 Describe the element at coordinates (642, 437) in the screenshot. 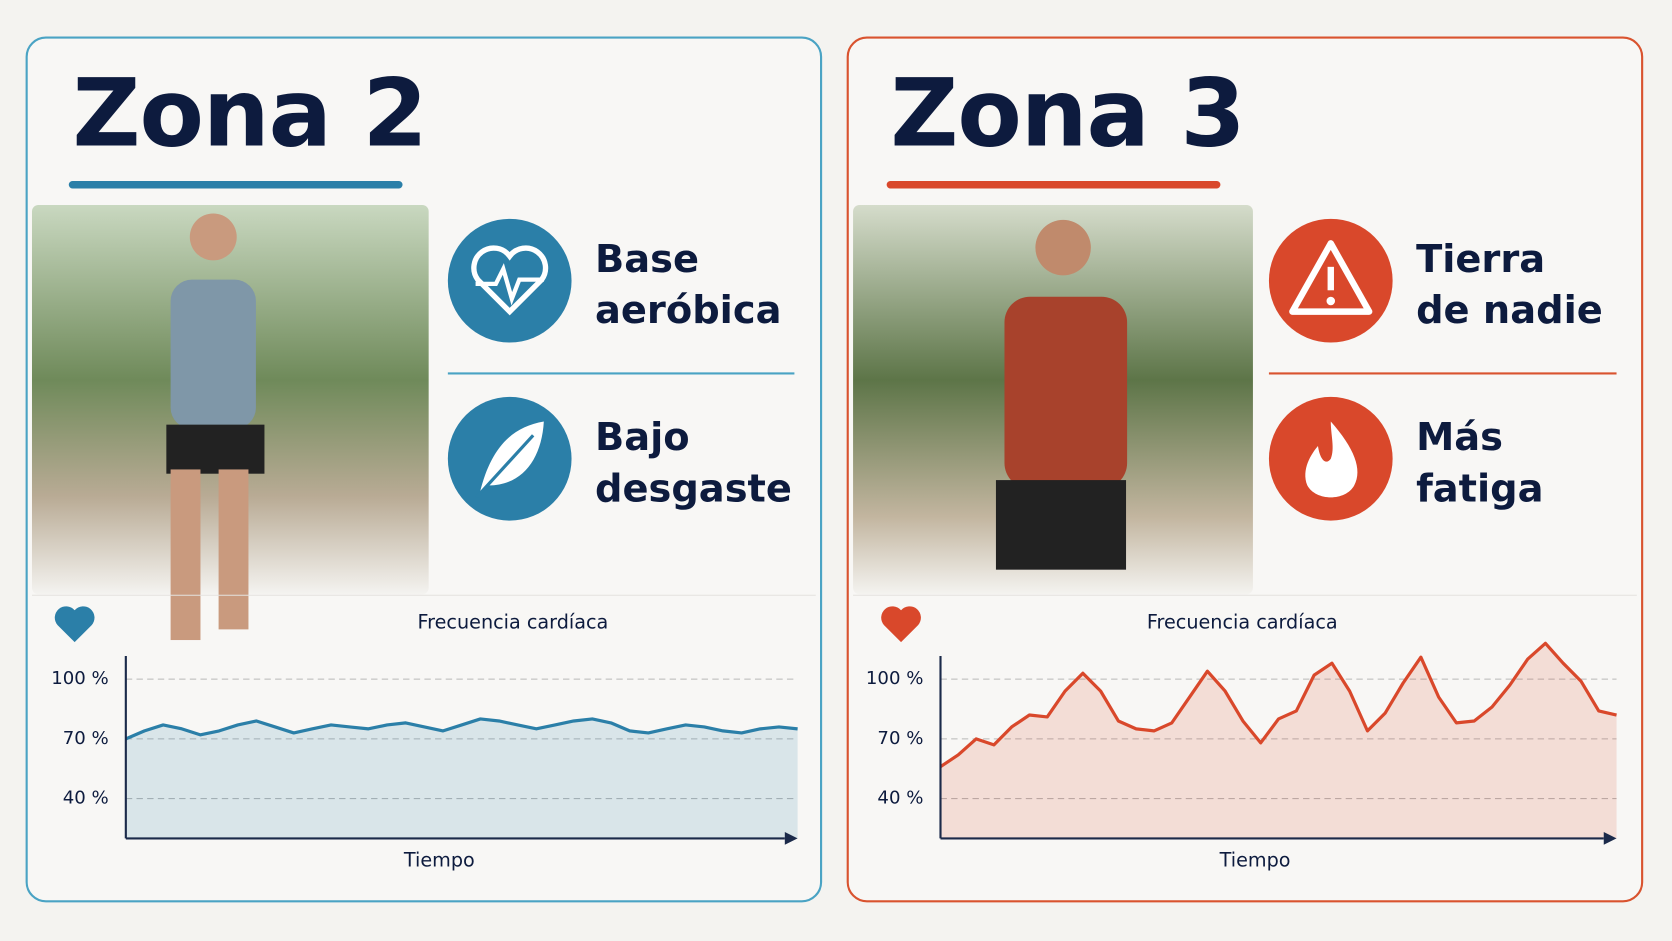

I see `feature-label: Bajo` at that location.